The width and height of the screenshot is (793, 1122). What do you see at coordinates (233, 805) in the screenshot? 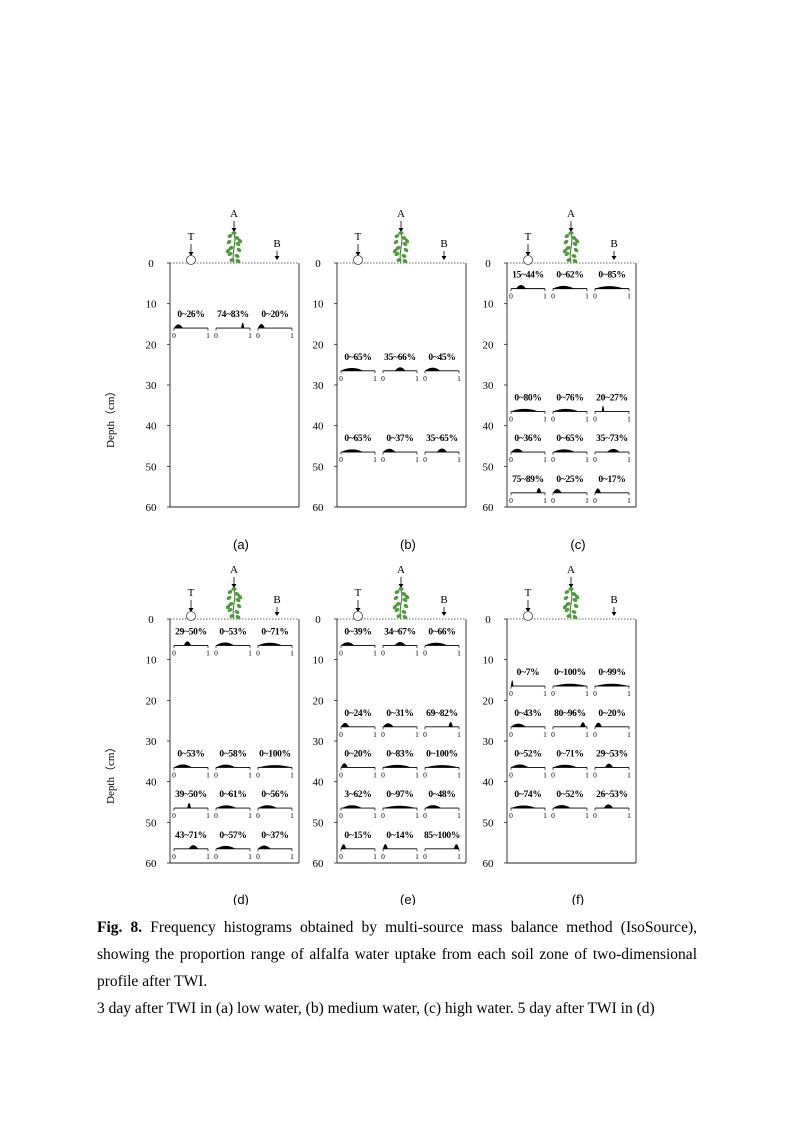
I see `histogram: 0~61% 0 1` at bounding box center [233, 805].